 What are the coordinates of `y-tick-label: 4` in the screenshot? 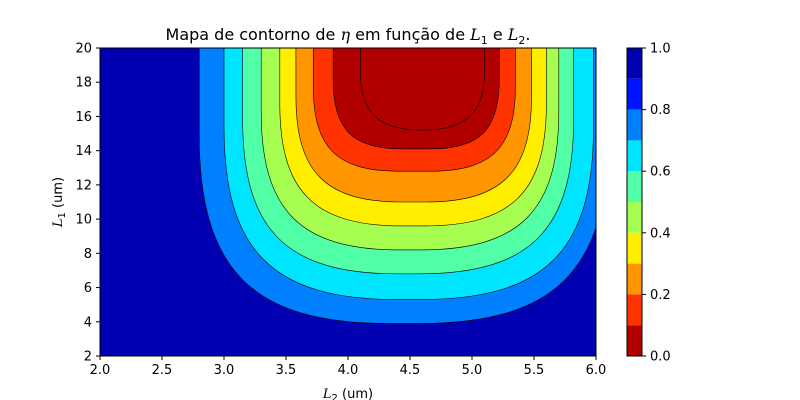 It's located at (88, 322).